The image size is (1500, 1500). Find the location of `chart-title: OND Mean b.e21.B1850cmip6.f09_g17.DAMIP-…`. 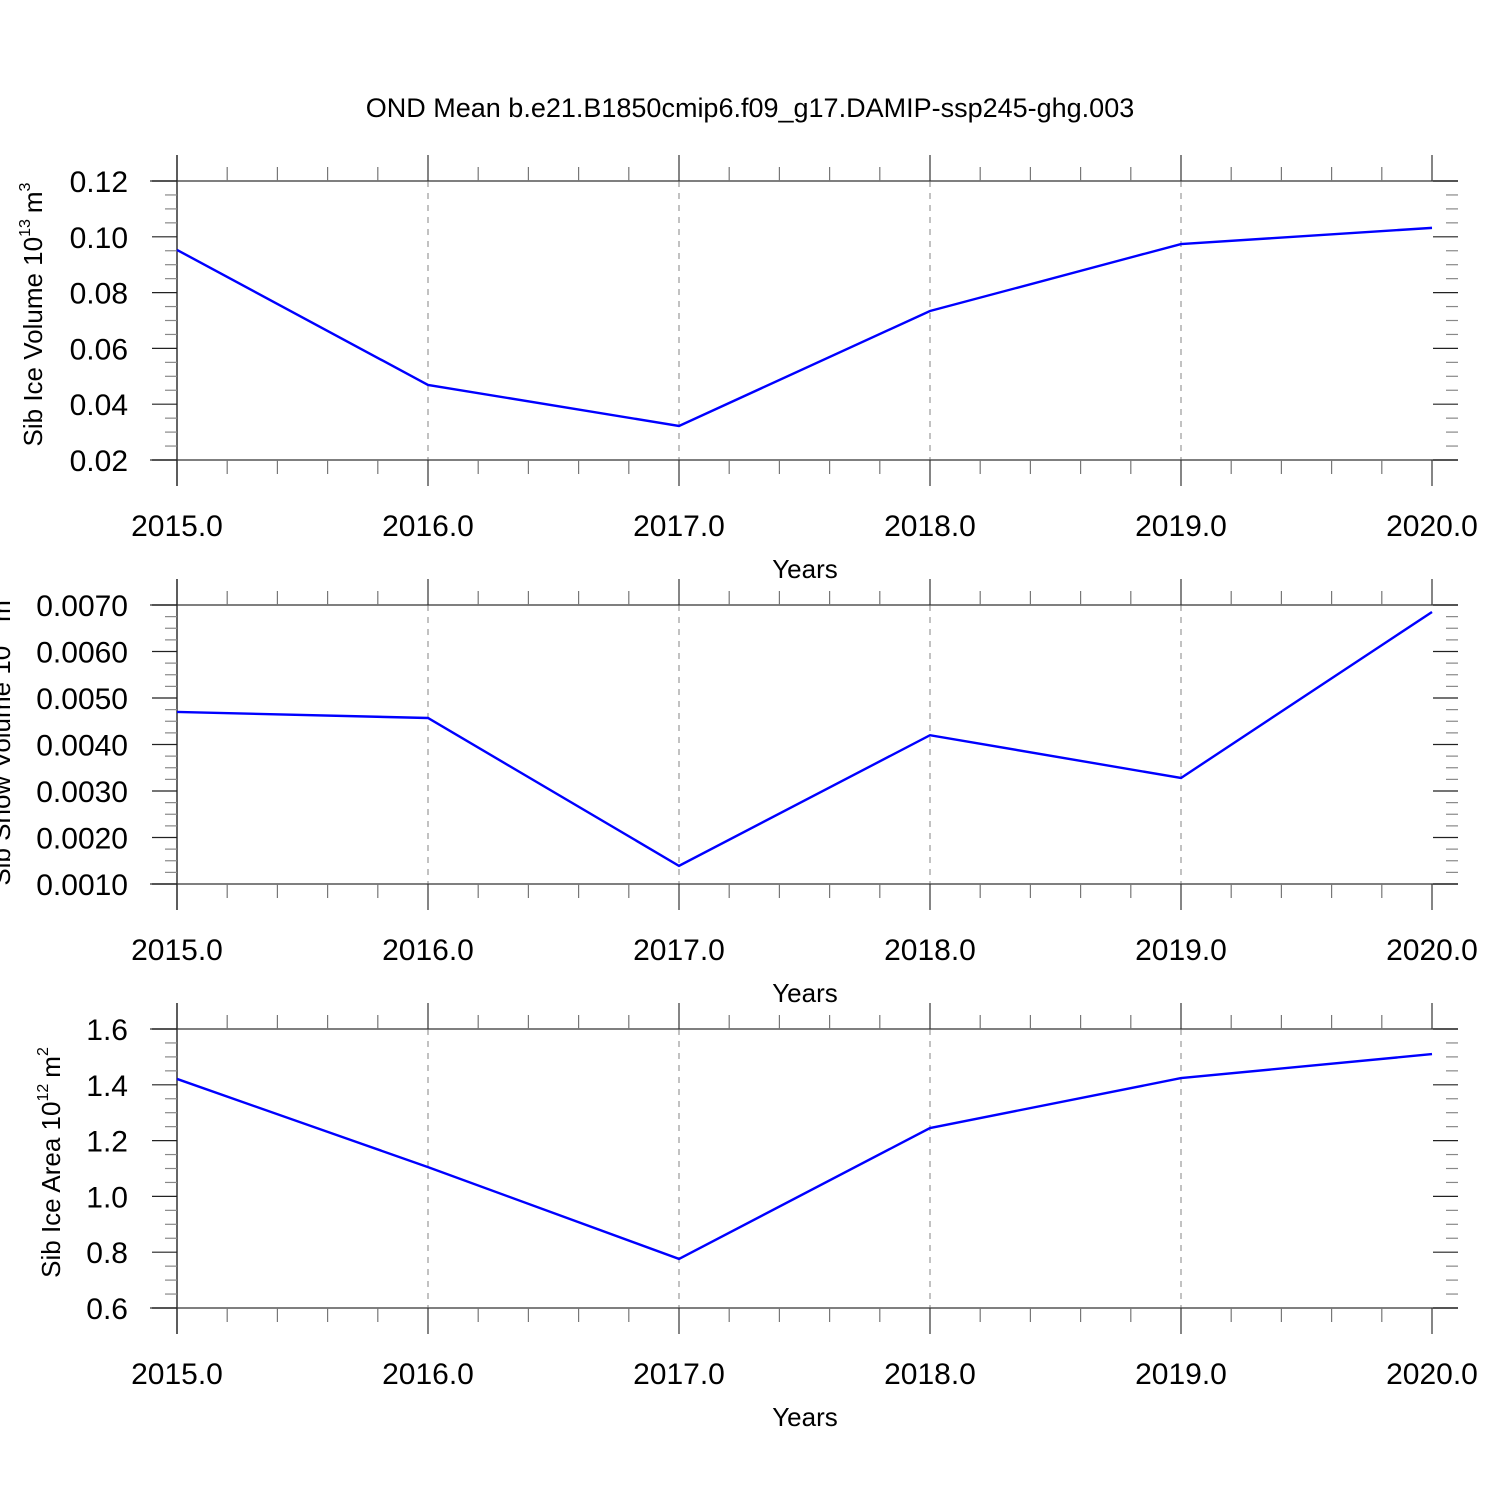

chart-title: OND Mean b.e21.B1850cmip6.f09_g17.DAMIP-… is located at coordinates (750, 108).